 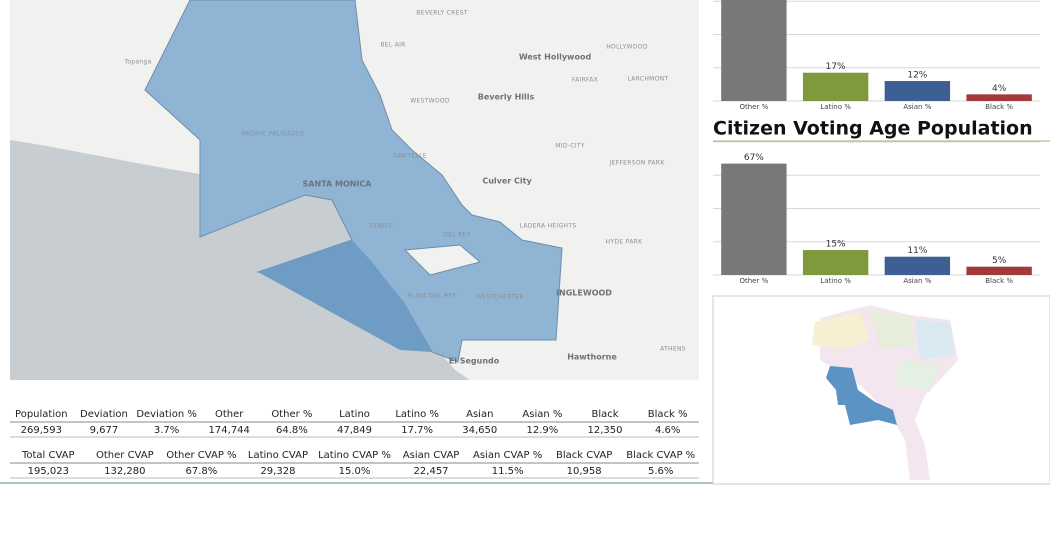 What do you see at coordinates (201, 455) in the screenshot?
I see `table-header: Other CVAP %` at bounding box center [201, 455].